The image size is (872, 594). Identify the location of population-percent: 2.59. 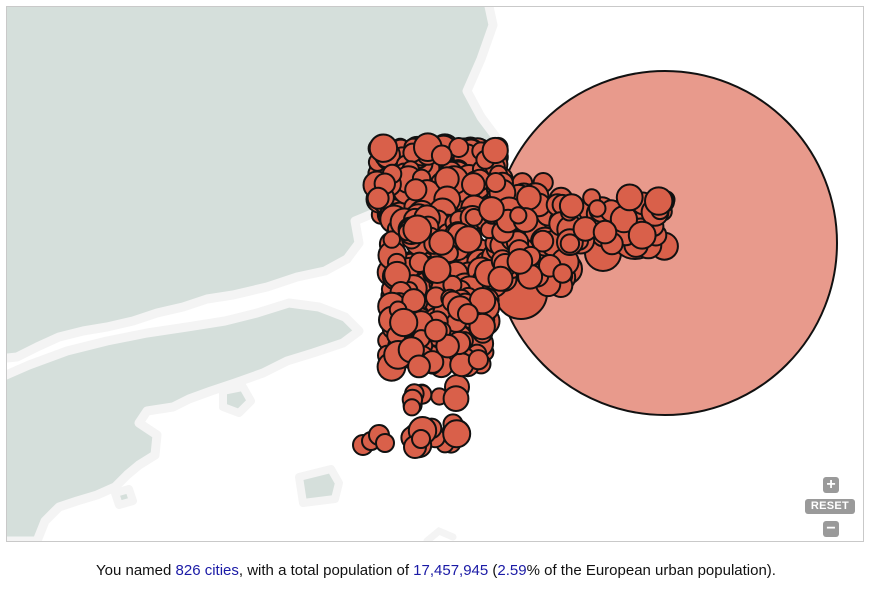
(512, 570).